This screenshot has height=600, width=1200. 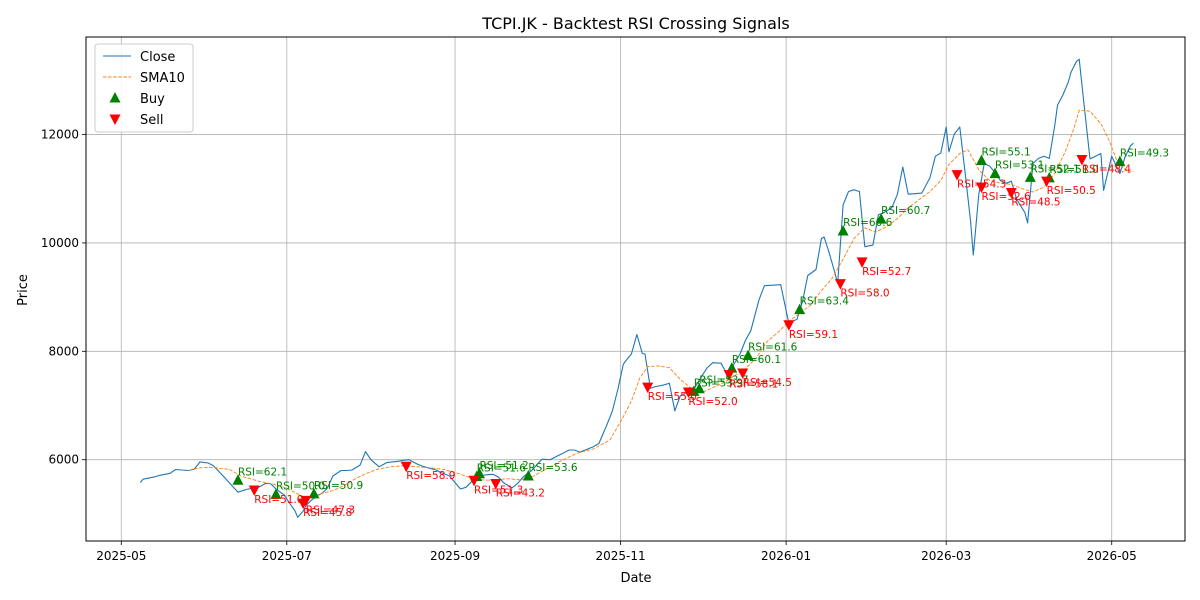 I want to click on sell-signal-label: RSI=52.6, so click(x=1006, y=197).